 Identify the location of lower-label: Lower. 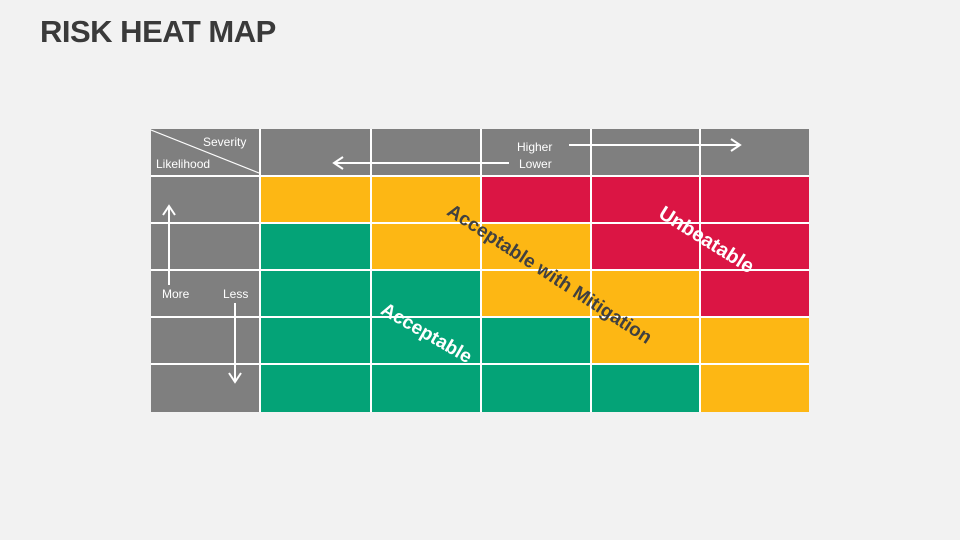
(535, 164).